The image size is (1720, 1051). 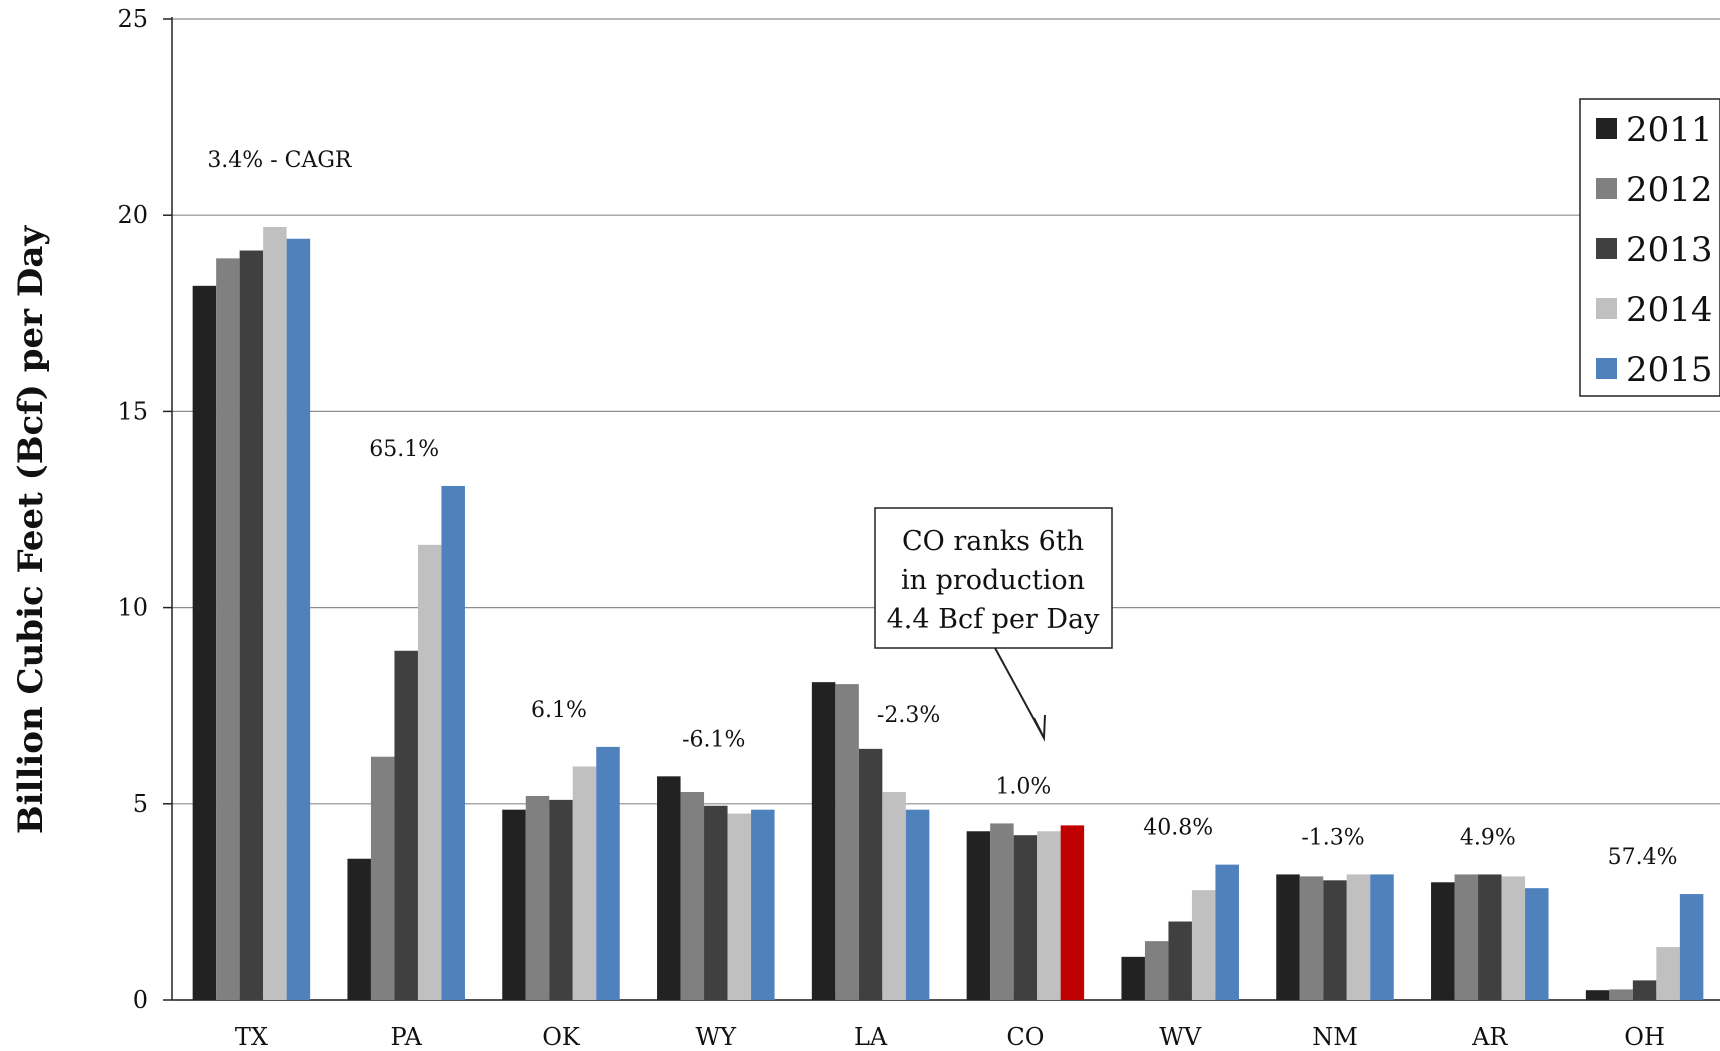 What do you see at coordinates (1621, 994) in the screenshot?
I see `bar-oh-2012` at bounding box center [1621, 994].